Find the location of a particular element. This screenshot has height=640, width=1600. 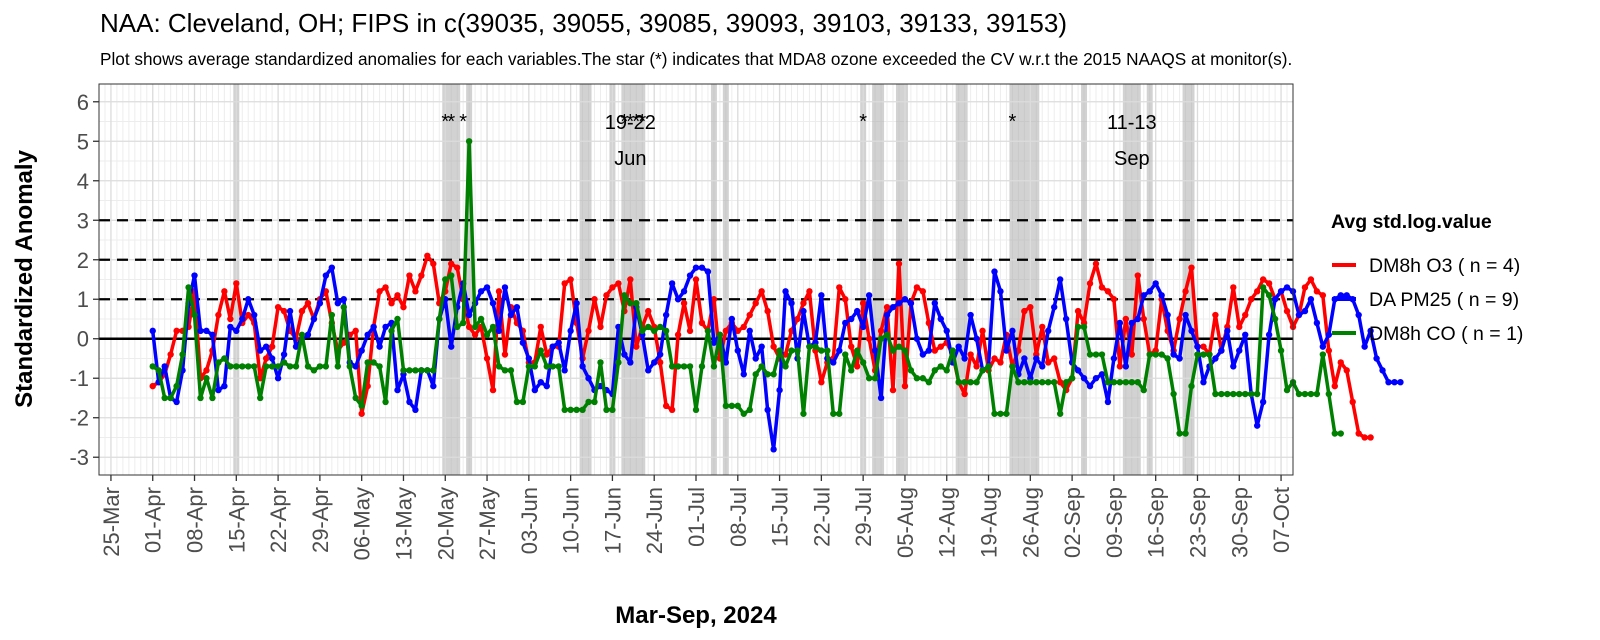

x-tick-label: 20-May is located at coordinates (445, 523).